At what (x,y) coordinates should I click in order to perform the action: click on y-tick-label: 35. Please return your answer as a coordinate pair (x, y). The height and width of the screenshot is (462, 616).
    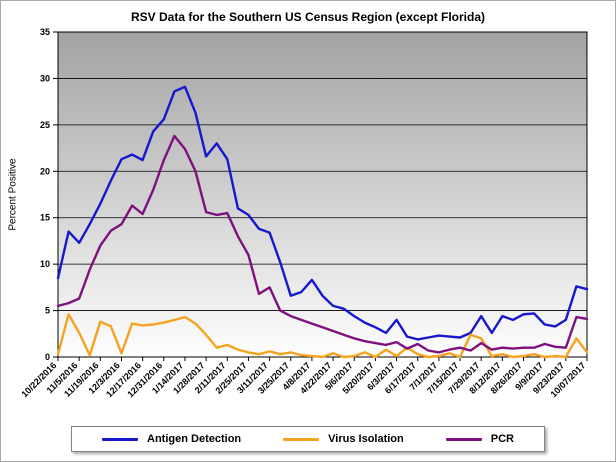
    Looking at the image, I should click on (45, 32).